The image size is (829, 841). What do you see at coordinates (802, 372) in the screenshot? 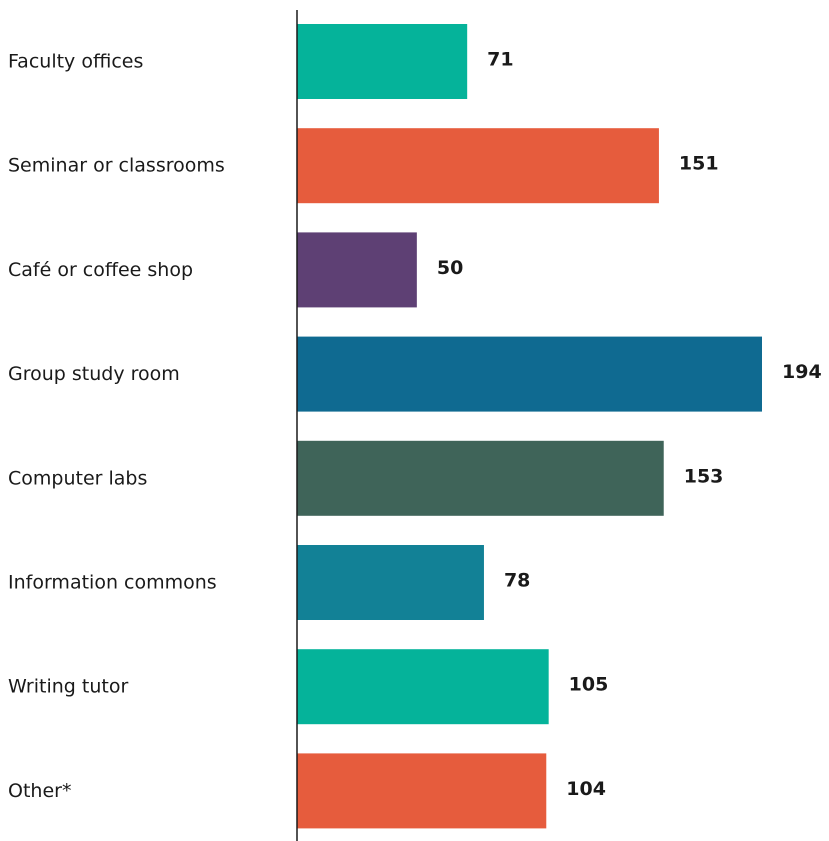
I see `value-label: 194` at bounding box center [802, 372].